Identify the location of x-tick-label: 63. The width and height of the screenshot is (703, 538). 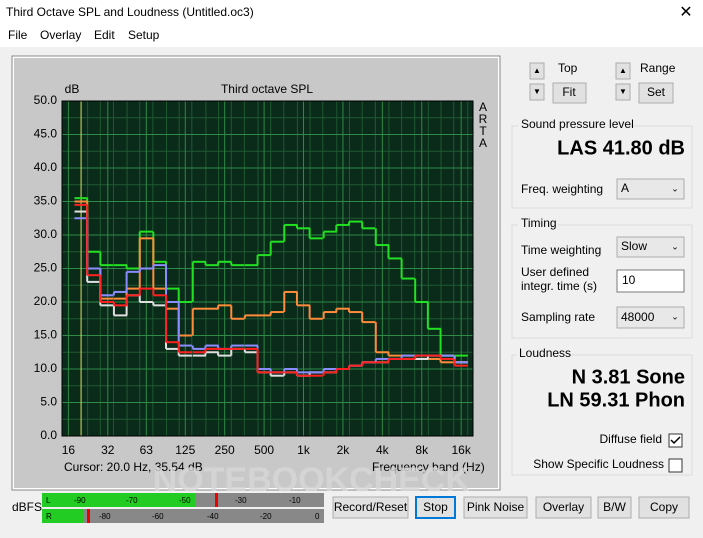
(147, 450).